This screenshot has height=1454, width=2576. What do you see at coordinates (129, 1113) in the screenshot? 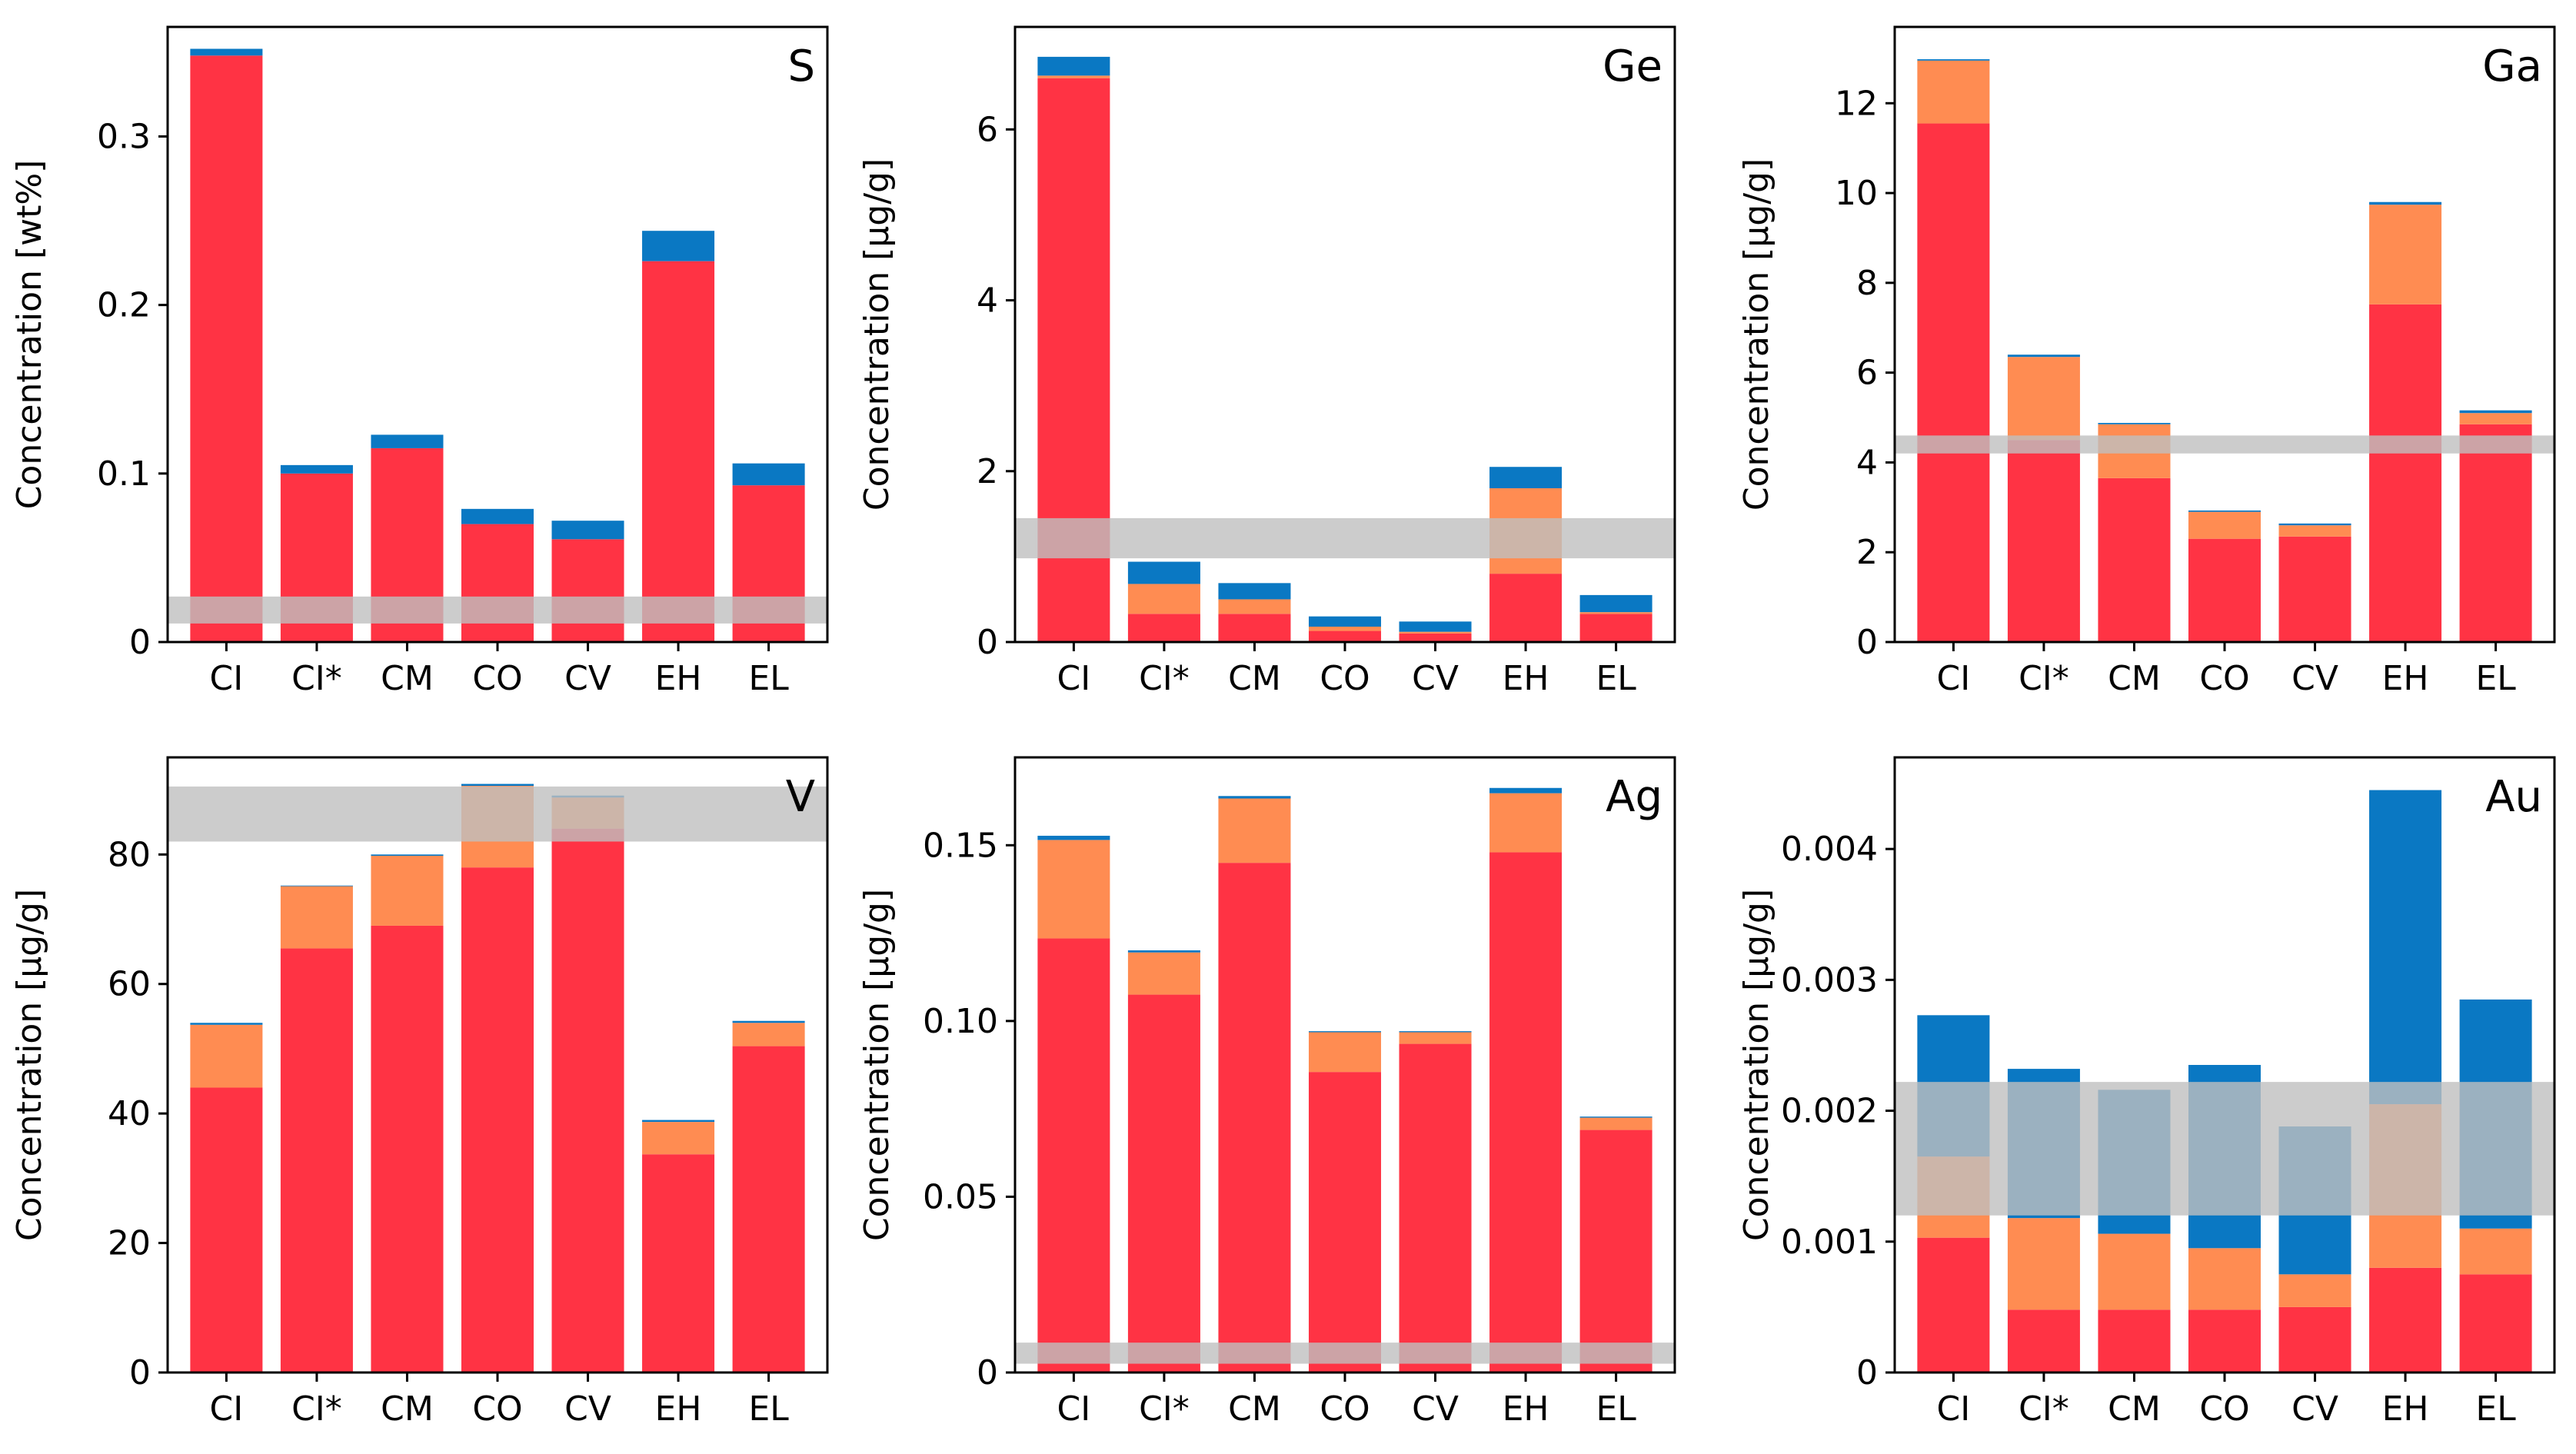
I see `ytick-label: 40` at bounding box center [129, 1113].